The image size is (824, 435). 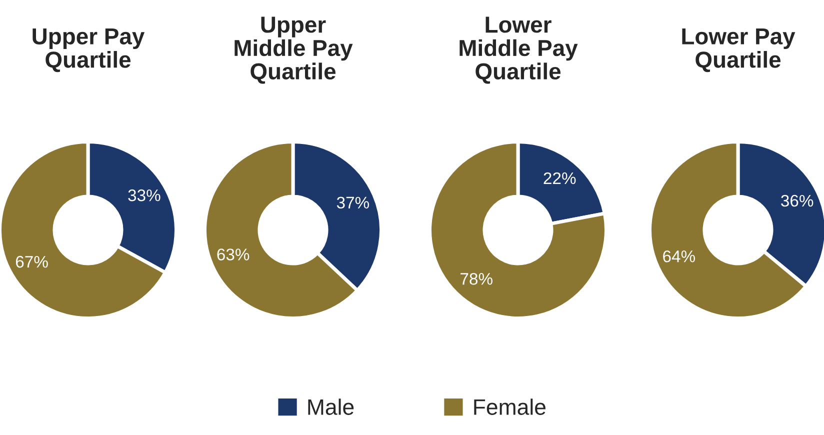 I want to click on data-label: 33%, so click(x=144, y=195).